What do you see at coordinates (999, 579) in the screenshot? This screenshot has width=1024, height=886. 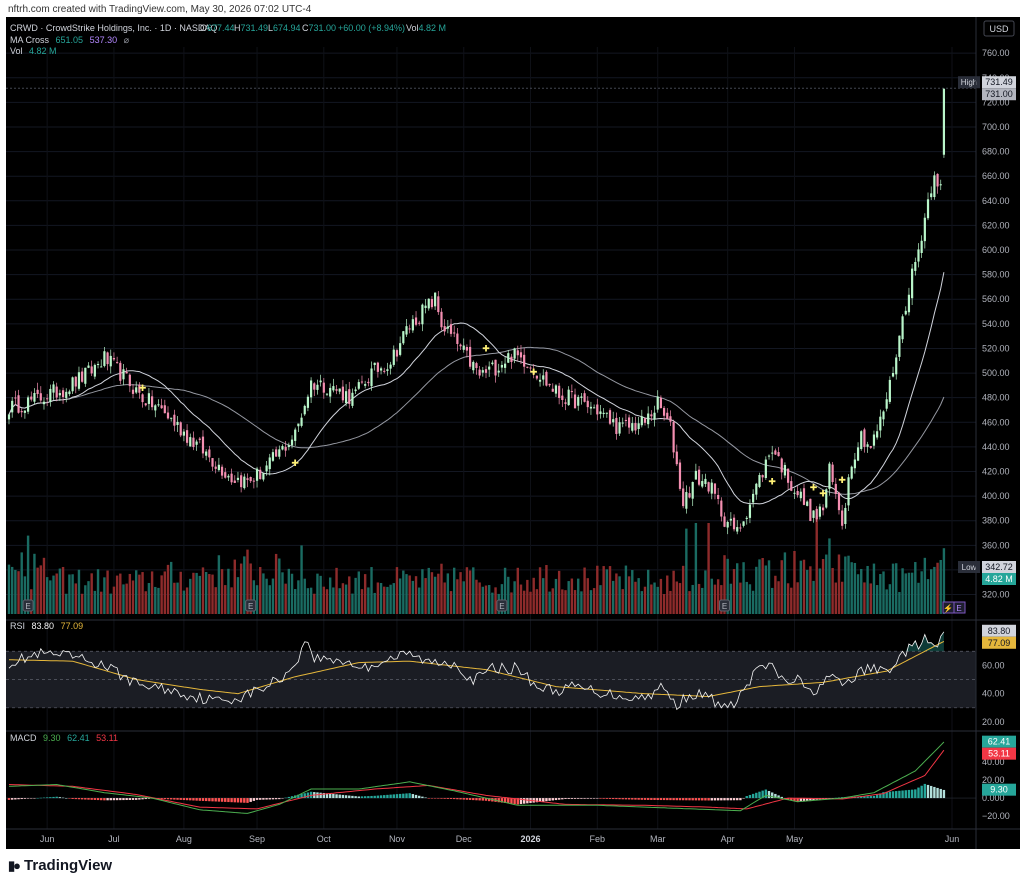 I see `price-tag: 4.82 M` at bounding box center [999, 579].